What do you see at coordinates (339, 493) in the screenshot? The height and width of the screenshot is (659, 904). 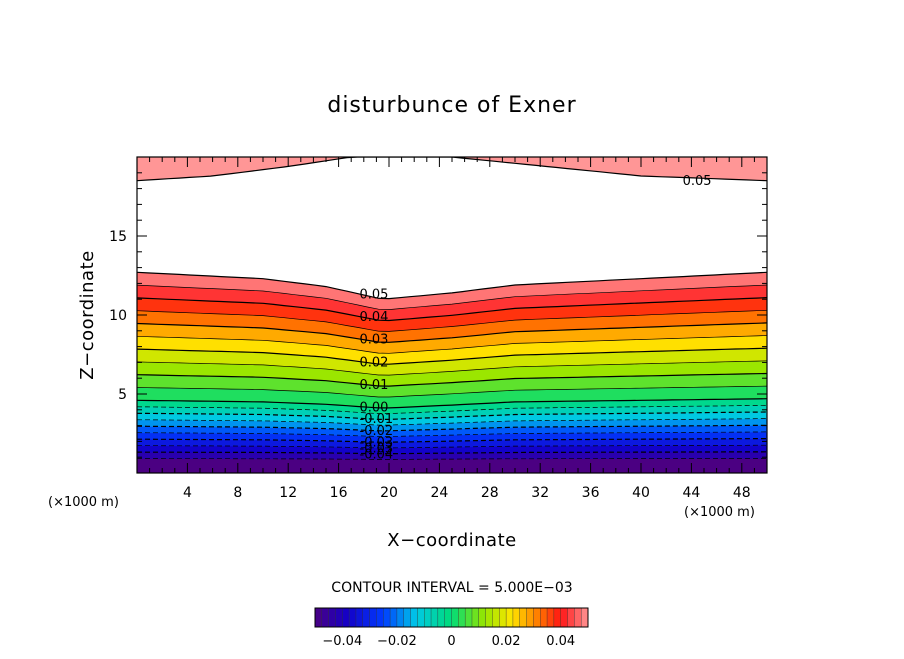 I see `x-tick-label: 16` at bounding box center [339, 493].